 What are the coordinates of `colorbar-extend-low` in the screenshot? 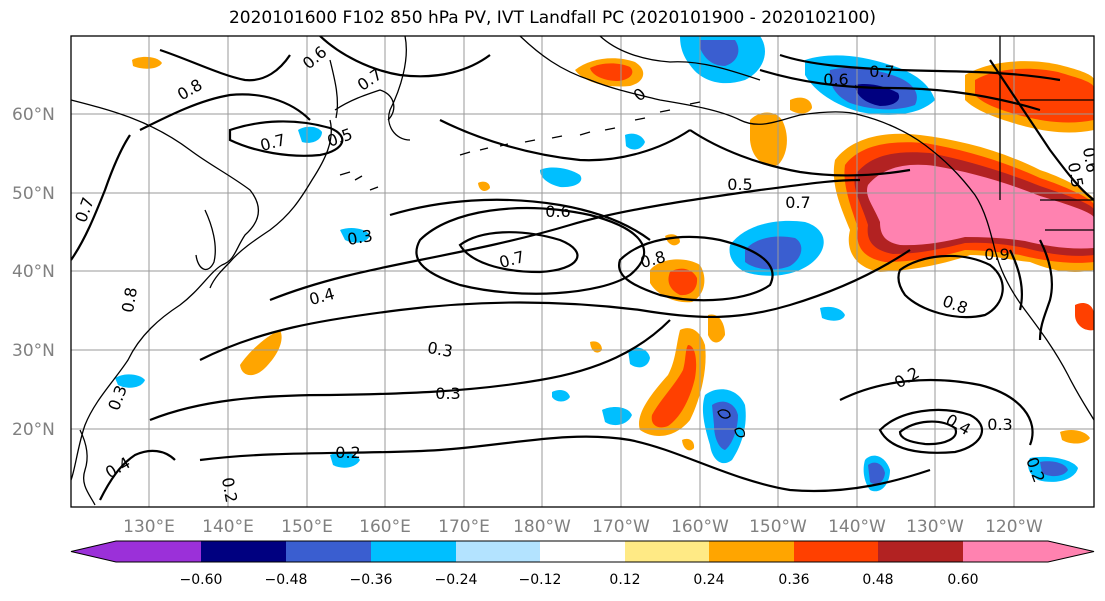 It's located at (93, 551).